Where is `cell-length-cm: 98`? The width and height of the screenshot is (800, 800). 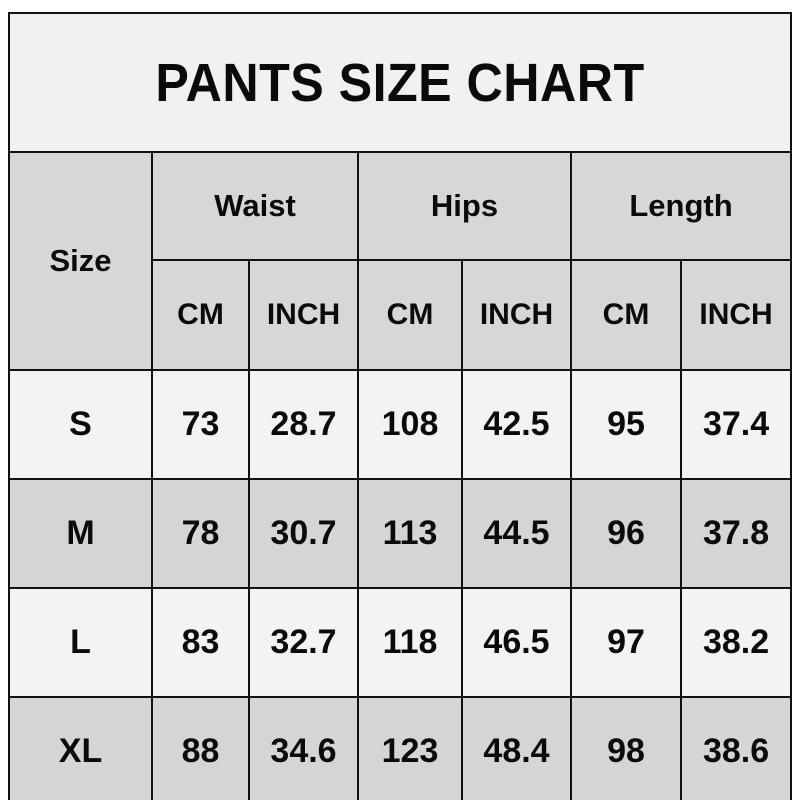 cell-length-cm: 98 is located at coordinates (626, 748).